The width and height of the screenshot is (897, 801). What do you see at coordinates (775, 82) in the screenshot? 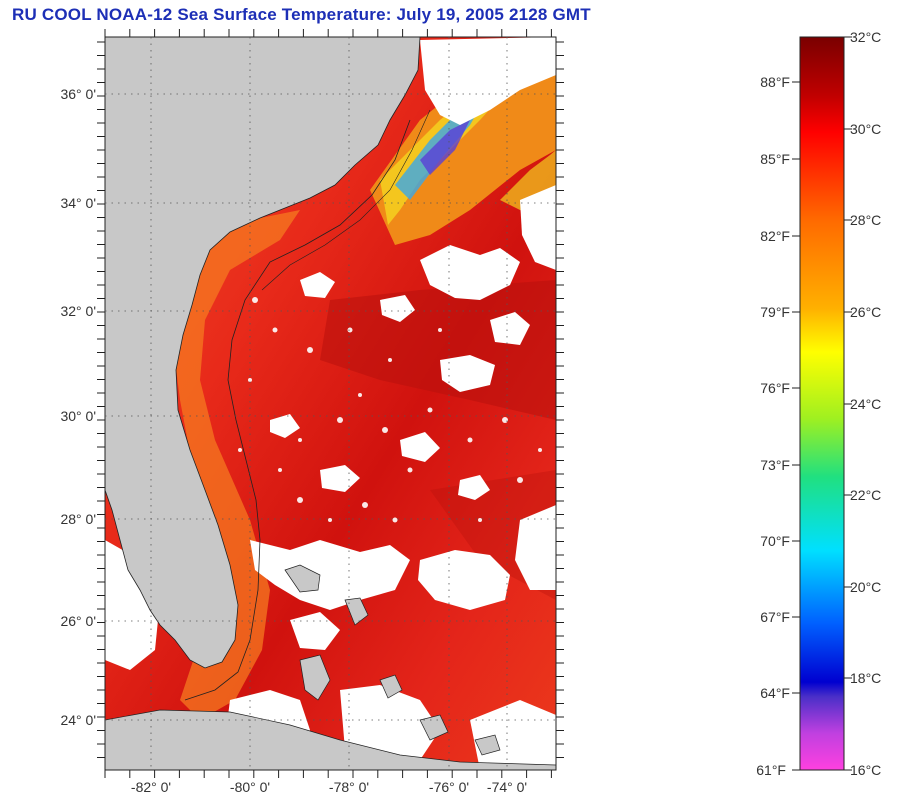
I see `fahrenheit-label: 88°F` at bounding box center [775, 82].